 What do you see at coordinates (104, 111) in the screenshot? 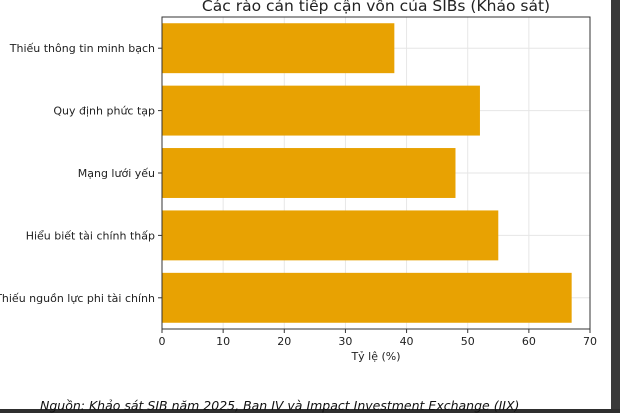
I see `y-tick-label: Quy định phức tạp` at bounding box center [104, 111].